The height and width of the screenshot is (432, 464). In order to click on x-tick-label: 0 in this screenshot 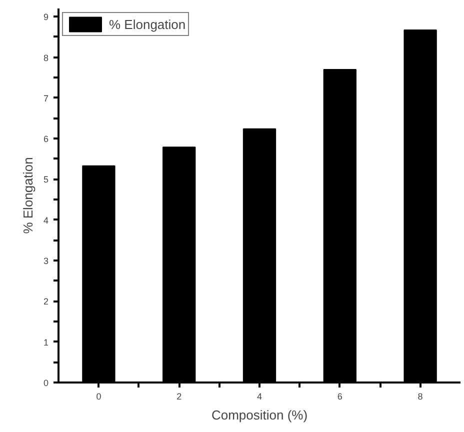, I will do `click(99, 397)`.